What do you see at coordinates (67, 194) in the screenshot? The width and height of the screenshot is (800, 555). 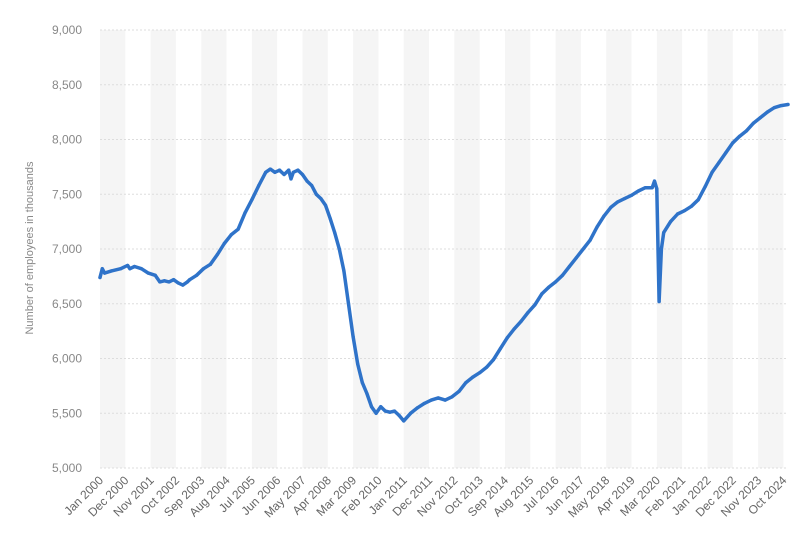 I see `y-tick-label: 7,500` at bounding box center [67, 194].